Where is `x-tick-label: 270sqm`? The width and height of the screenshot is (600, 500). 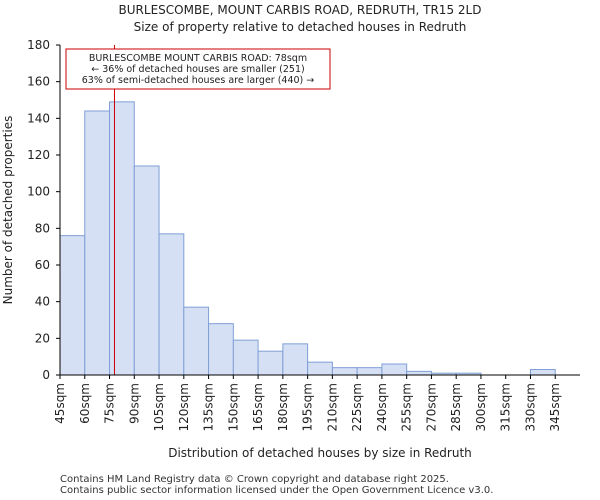
x-tick-label: 270sqm is located at coordinates (431, 407).